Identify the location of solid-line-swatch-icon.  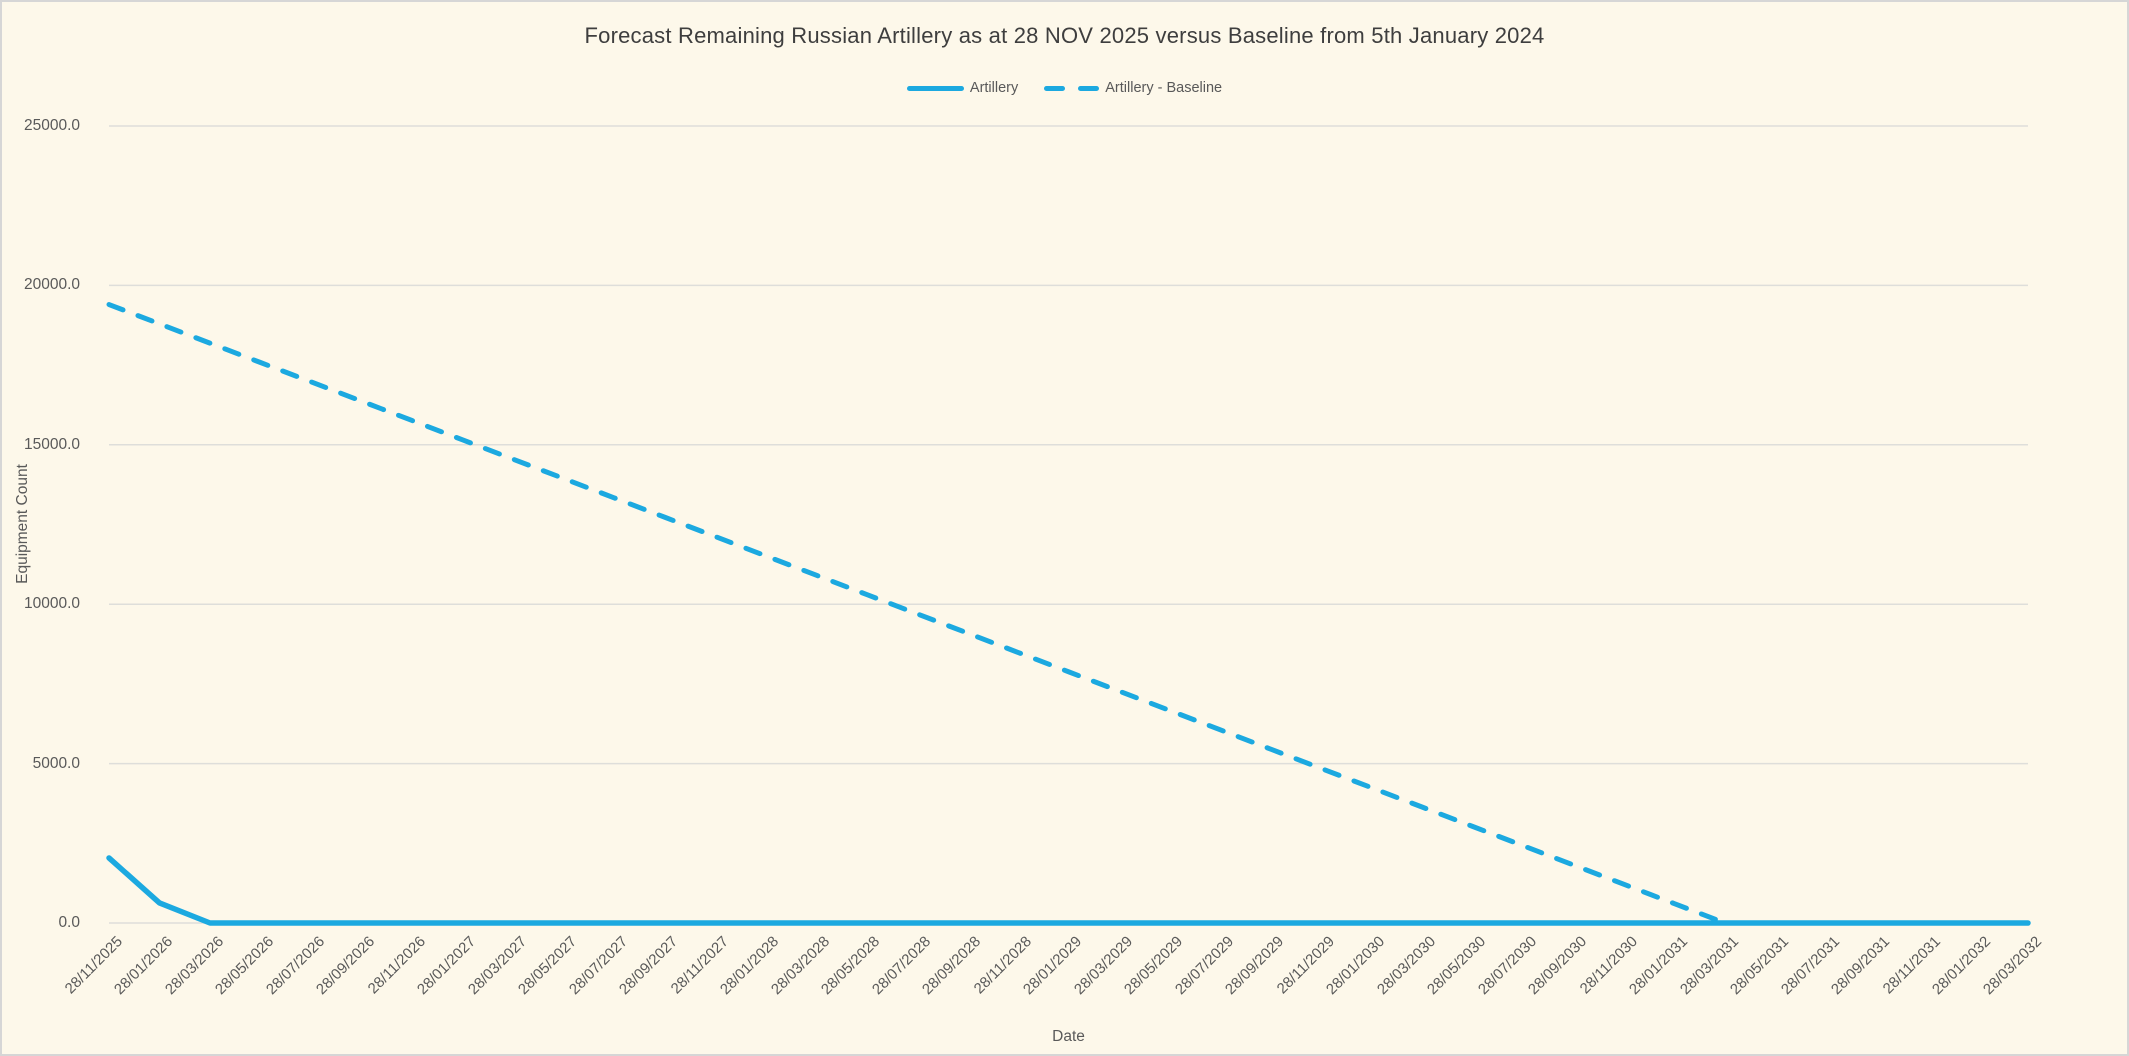
(935, 88).